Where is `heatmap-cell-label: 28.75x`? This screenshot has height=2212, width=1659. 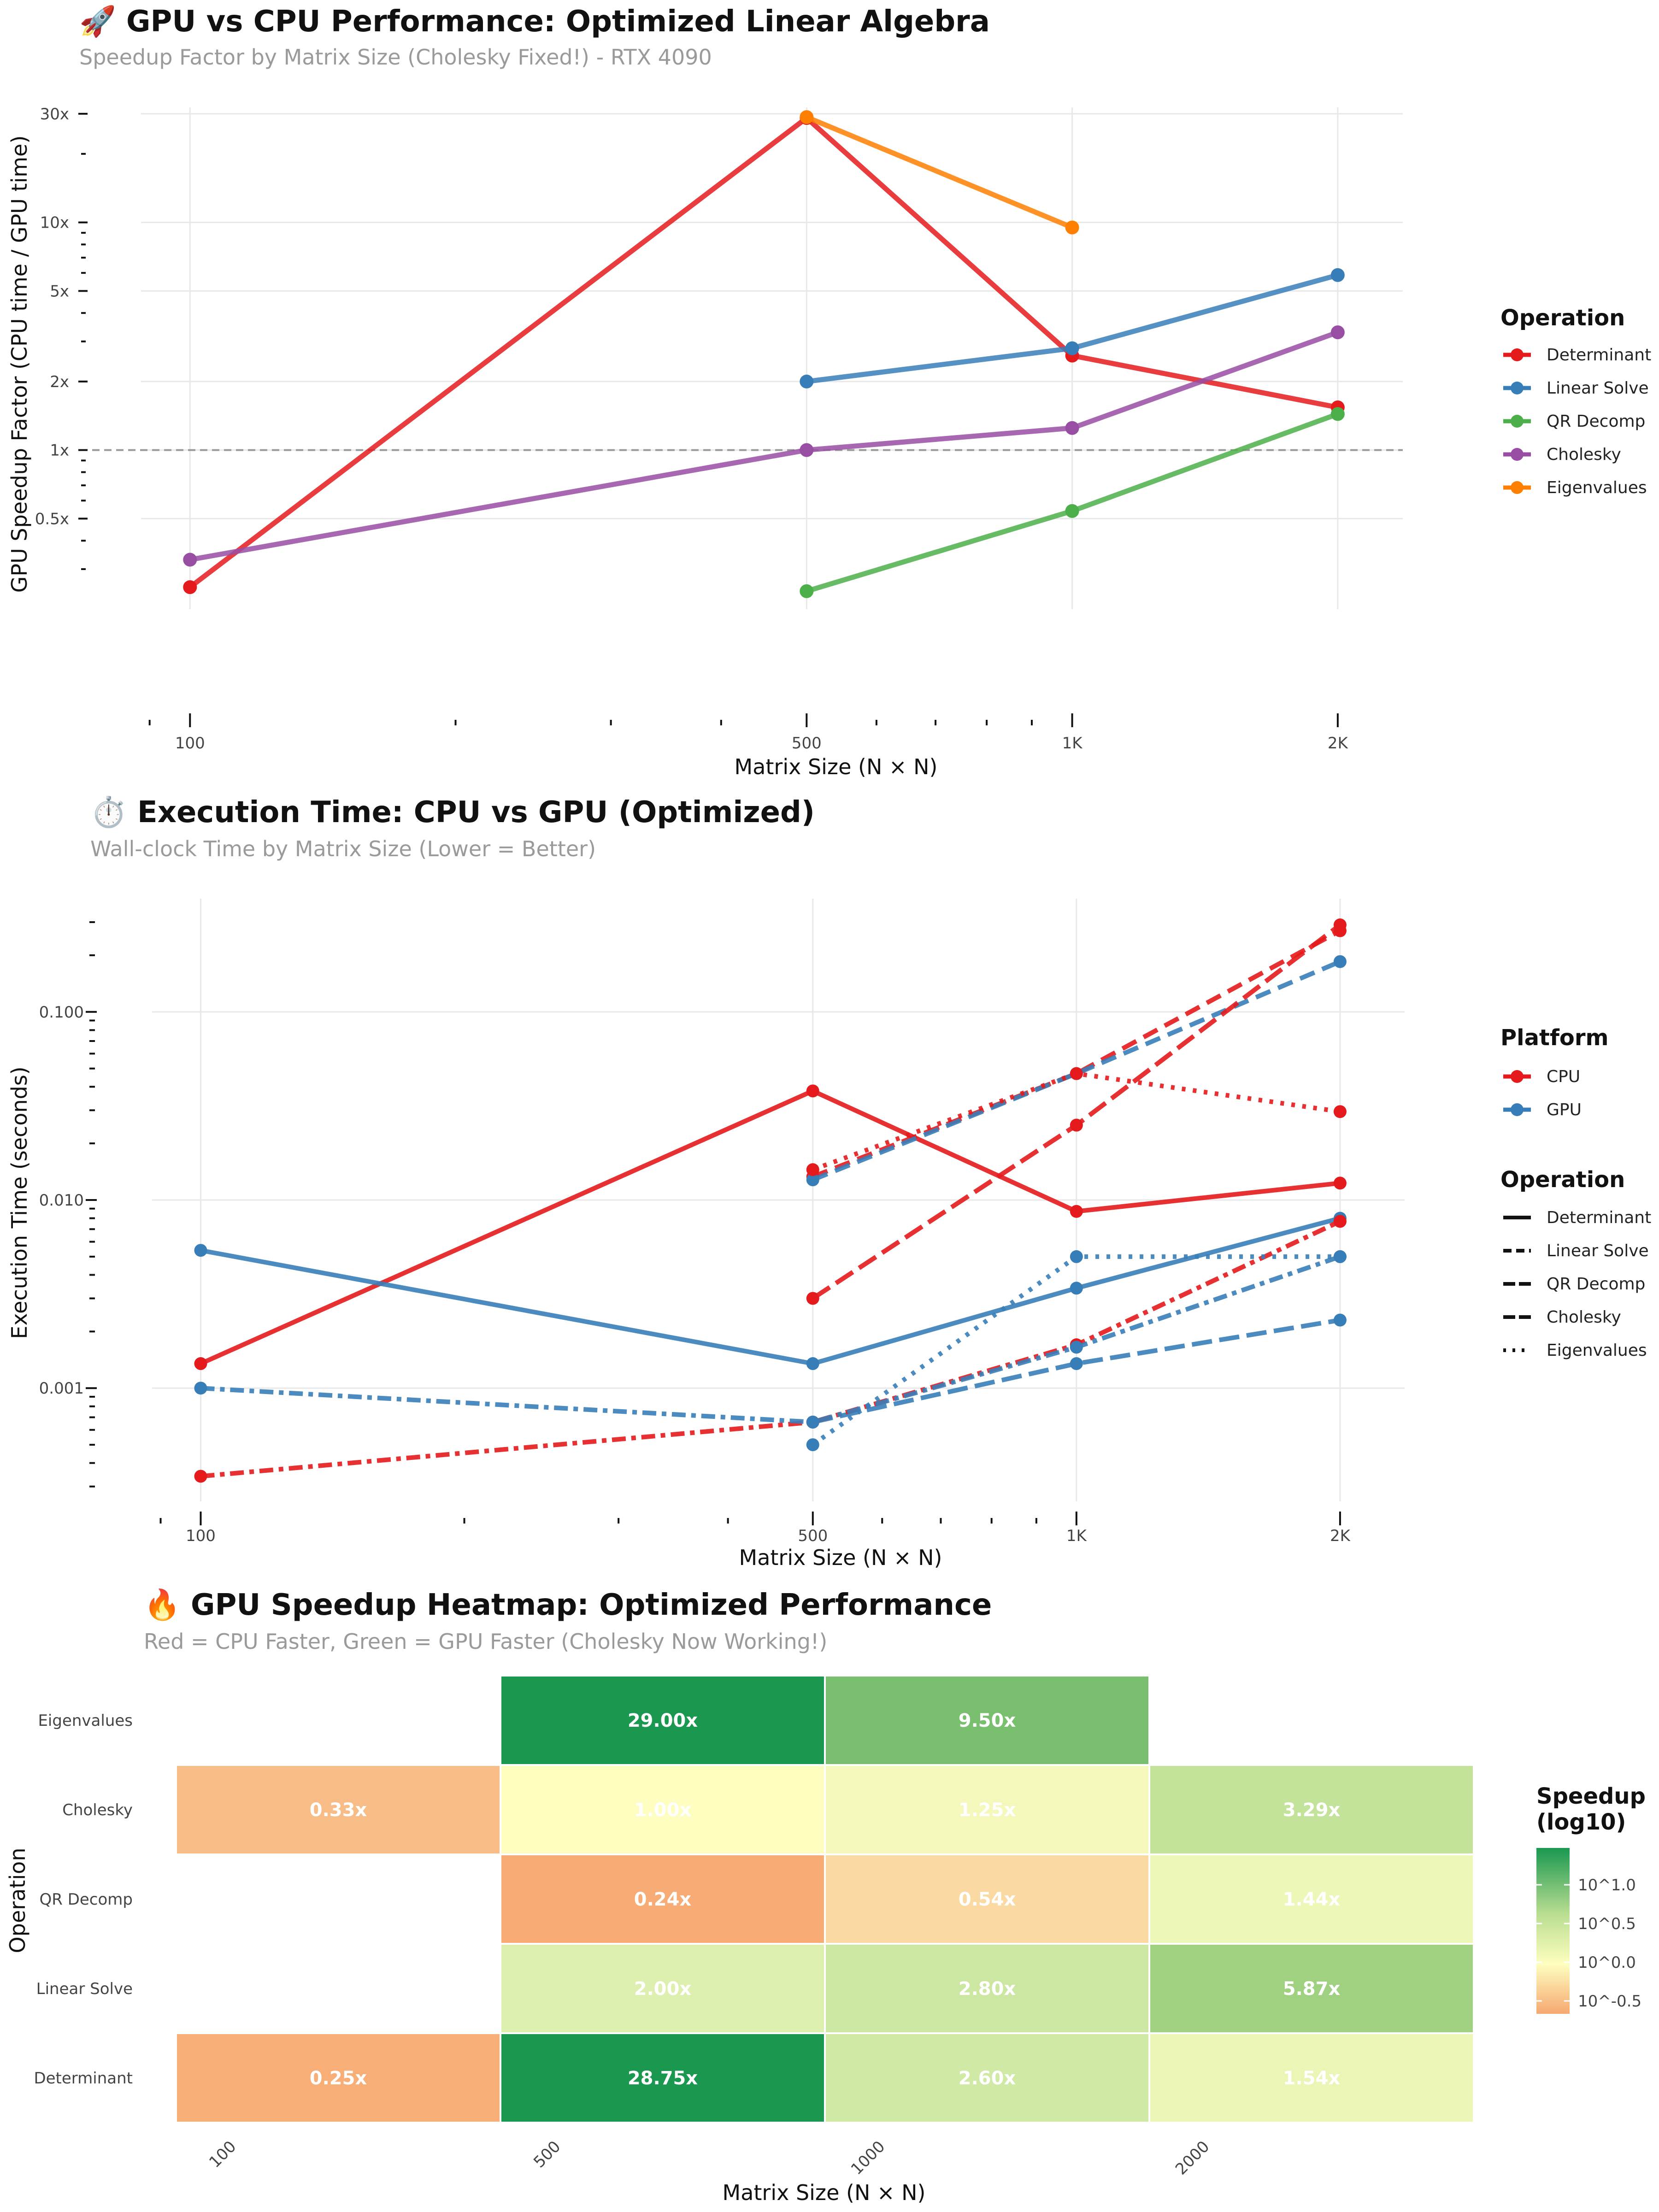
heatmap-cell-label: 28.75x is located at coordinates (663, 2078).